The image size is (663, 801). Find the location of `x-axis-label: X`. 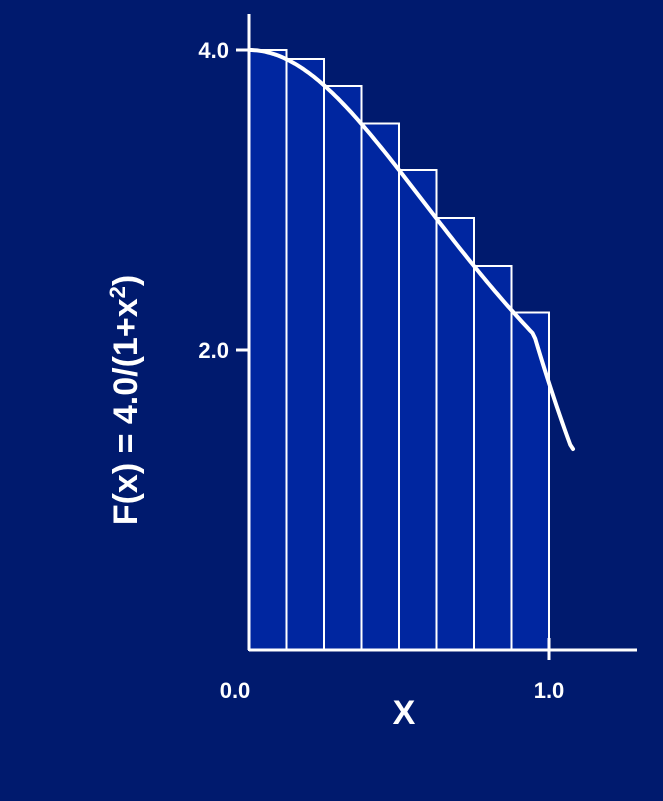

x-axis-label: X is located at coordinates (404, 713).